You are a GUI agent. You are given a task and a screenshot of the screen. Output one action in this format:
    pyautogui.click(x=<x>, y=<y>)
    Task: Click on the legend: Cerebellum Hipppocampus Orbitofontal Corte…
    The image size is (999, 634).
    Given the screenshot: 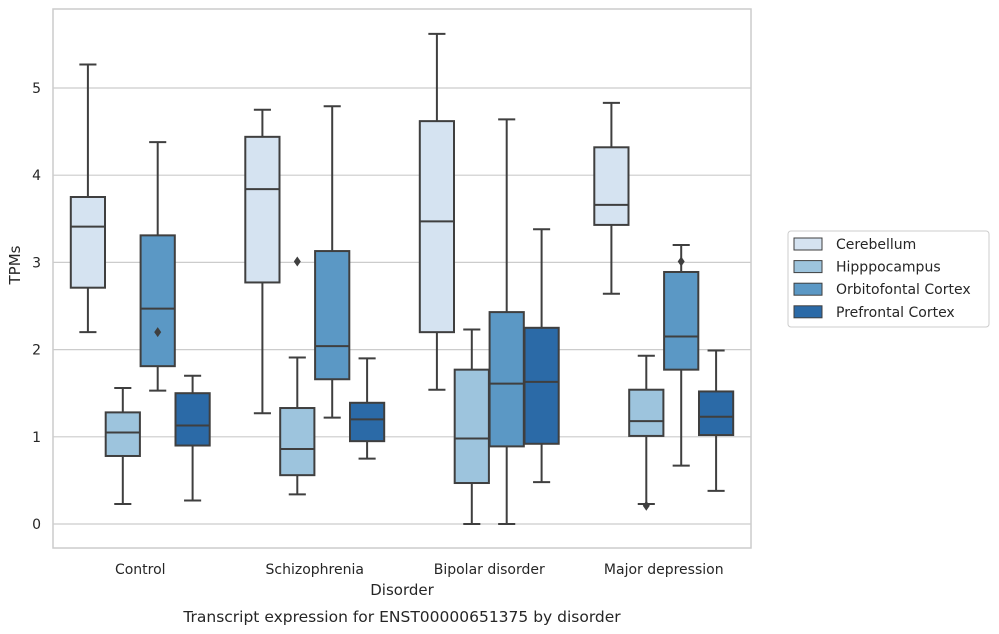 What is the action you would take?
    pyautogui.click(x=888, y=279)
    